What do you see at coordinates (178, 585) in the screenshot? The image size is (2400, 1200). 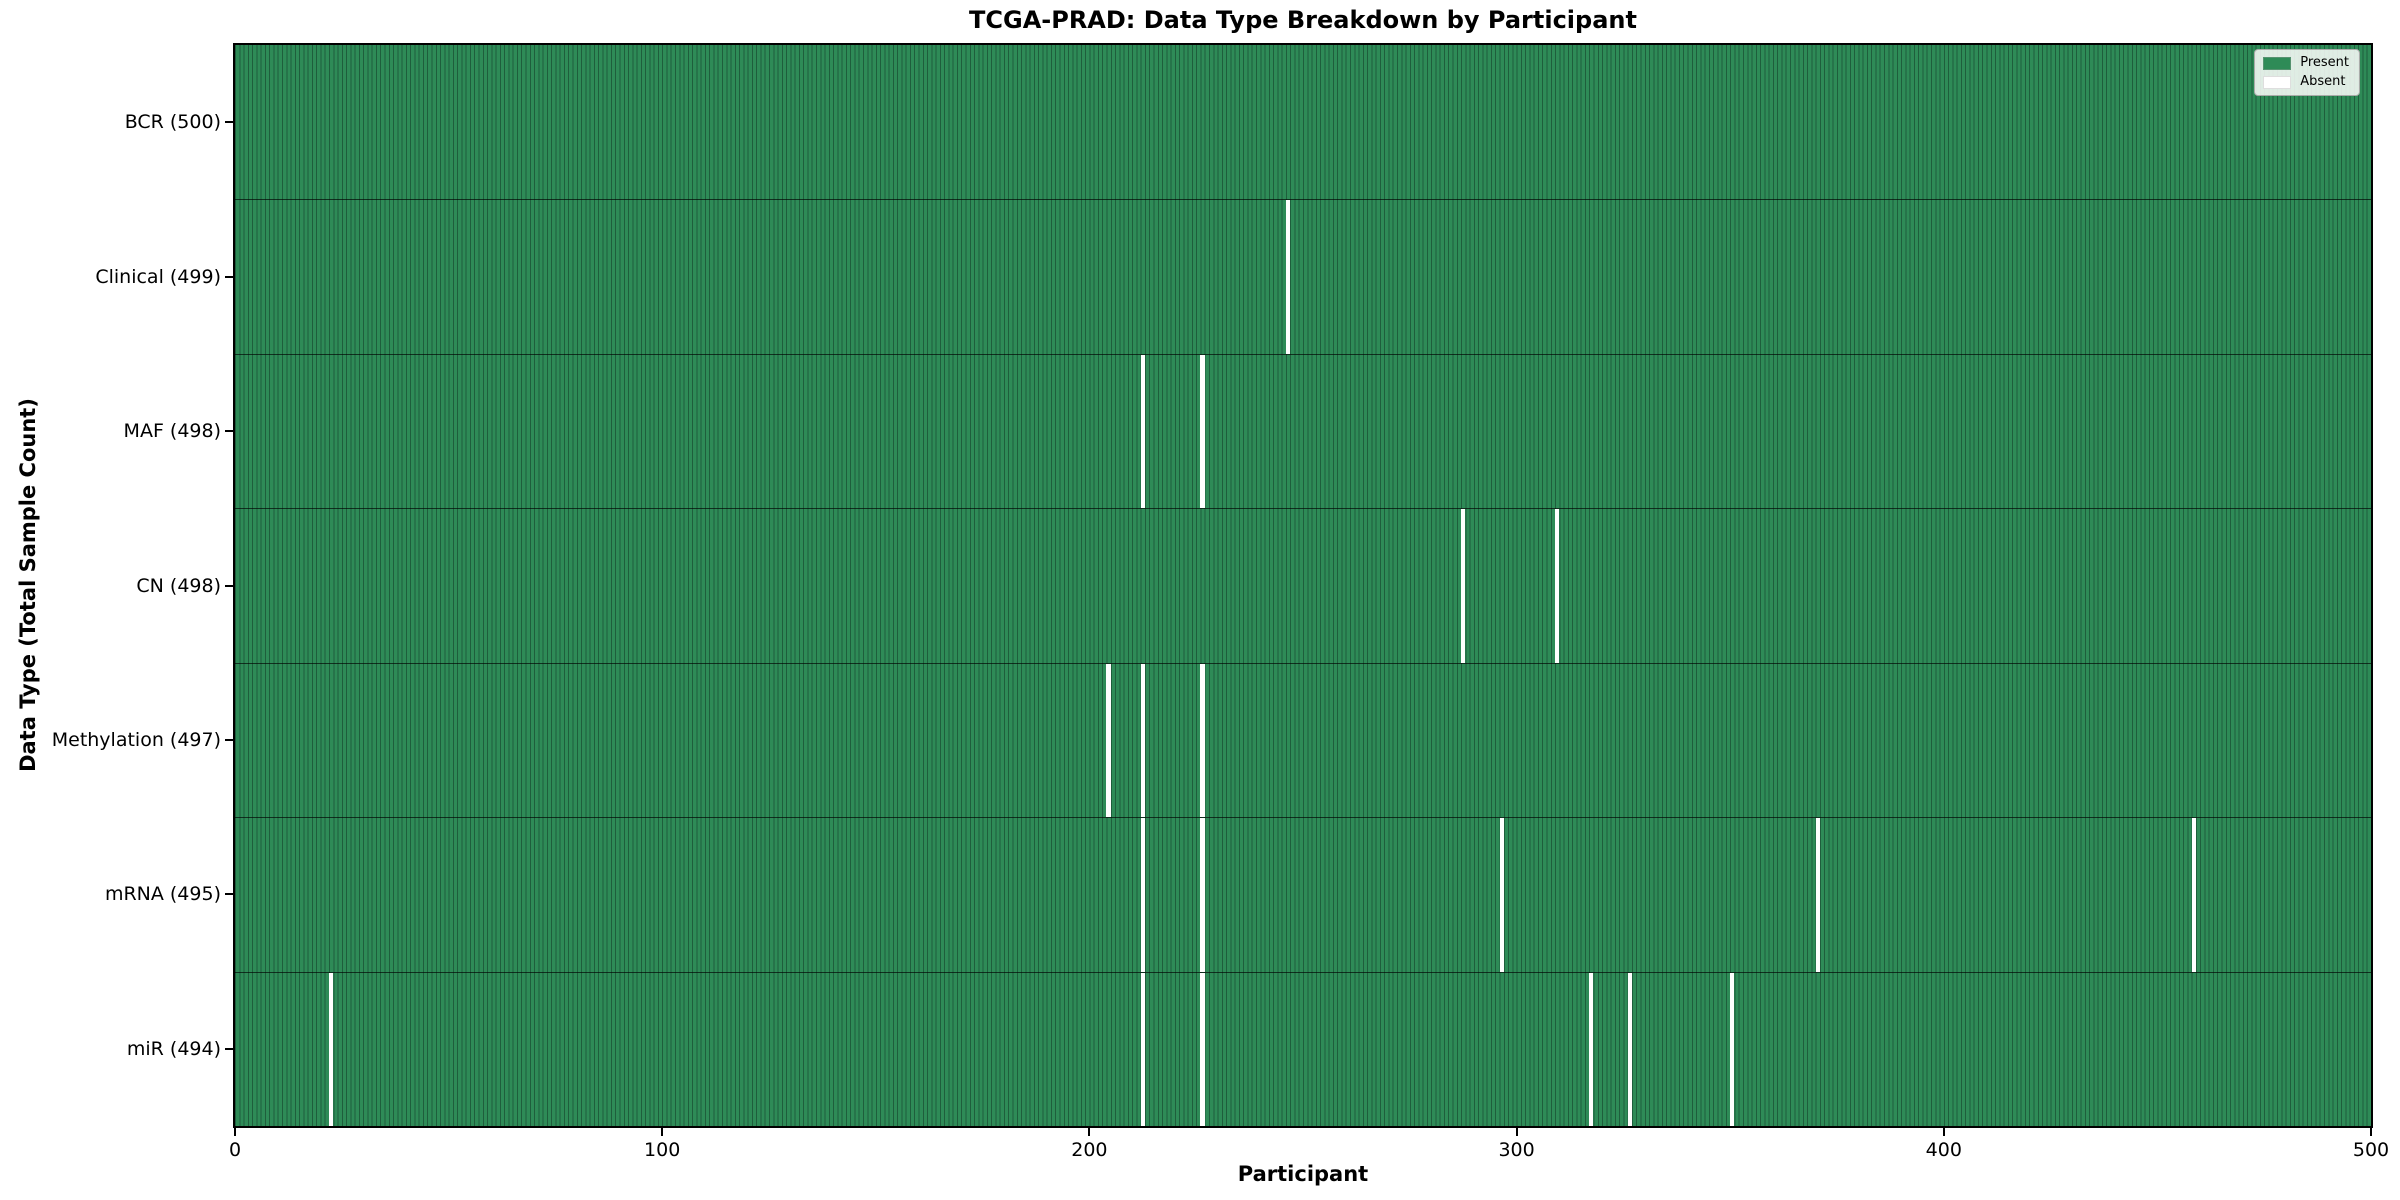 I see `y-tick-label: CN (498)` at bounding box center [178, 585].